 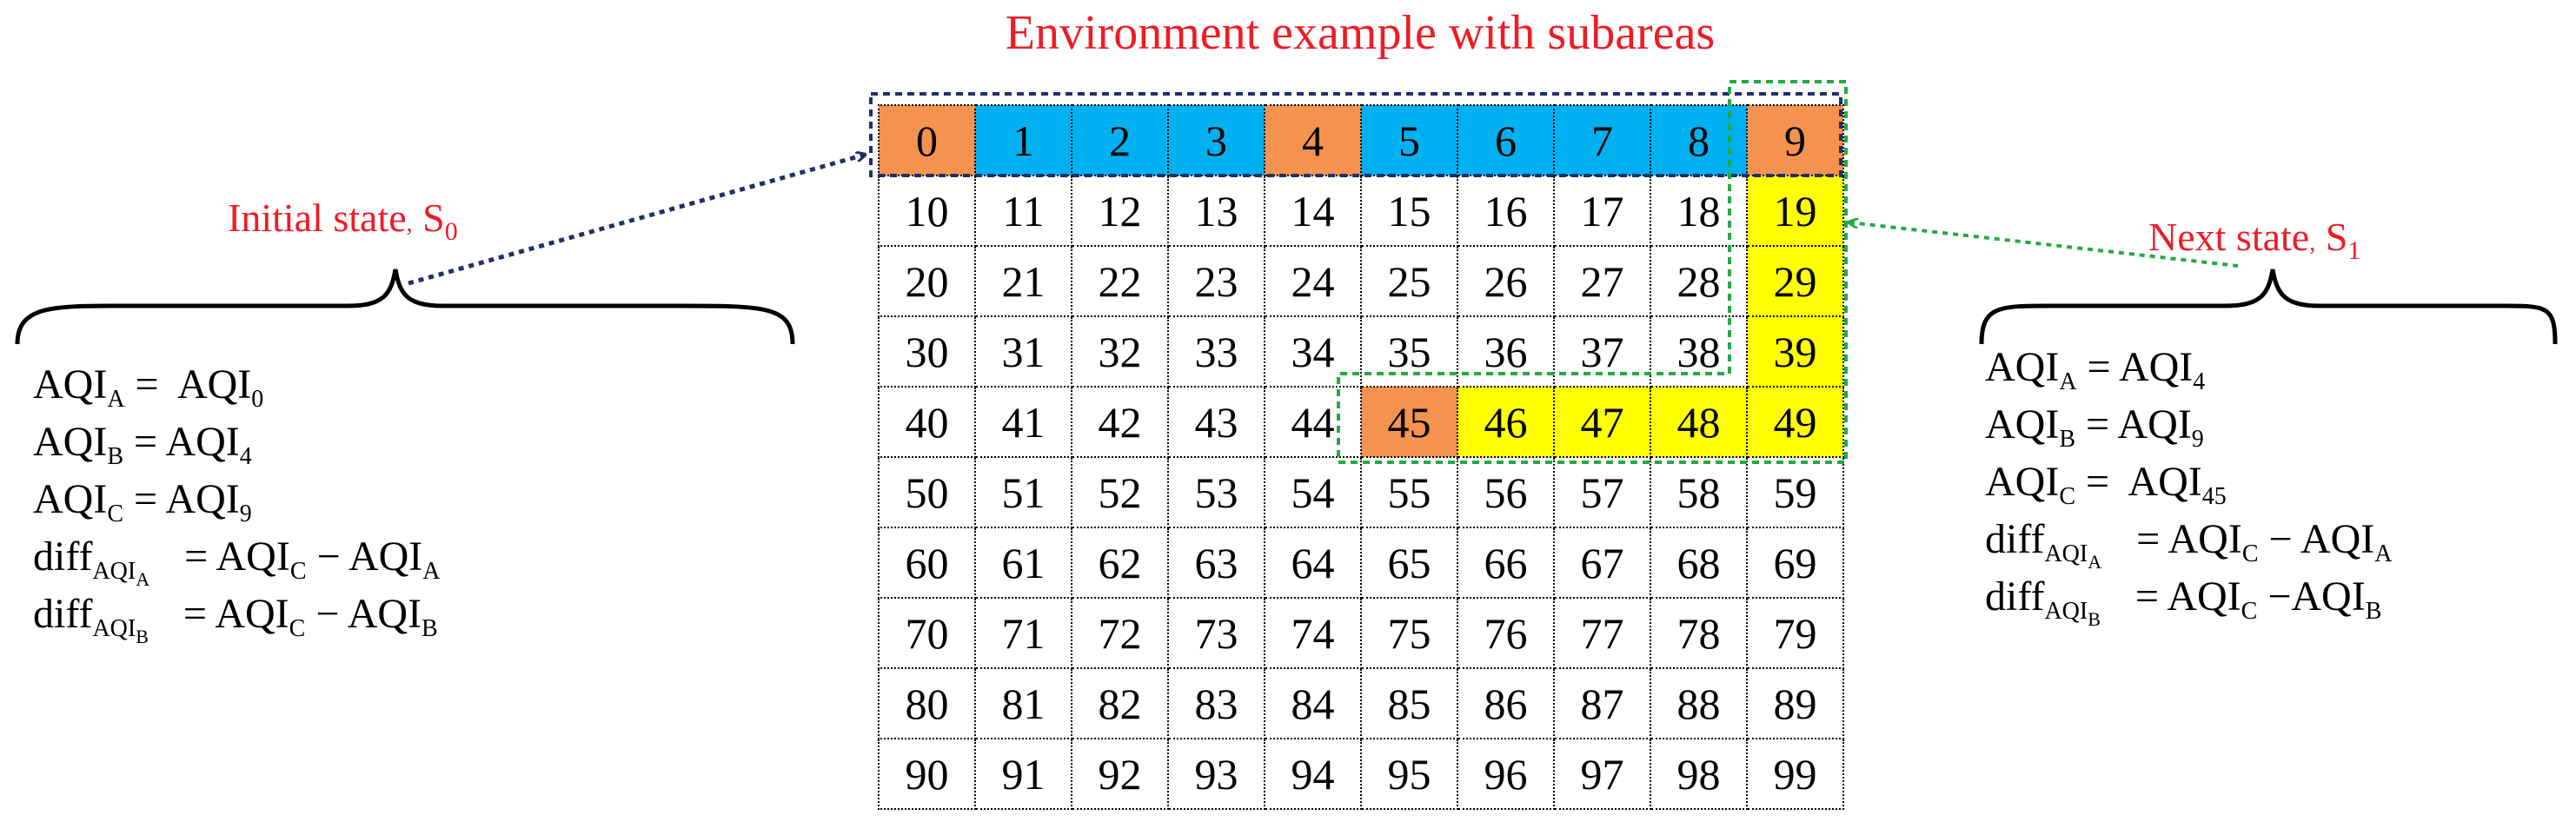 What do you see at coordinates (1506, 140) in the screenshot?
I see `grid-cell: 6` at bounding box center [1506, 140].